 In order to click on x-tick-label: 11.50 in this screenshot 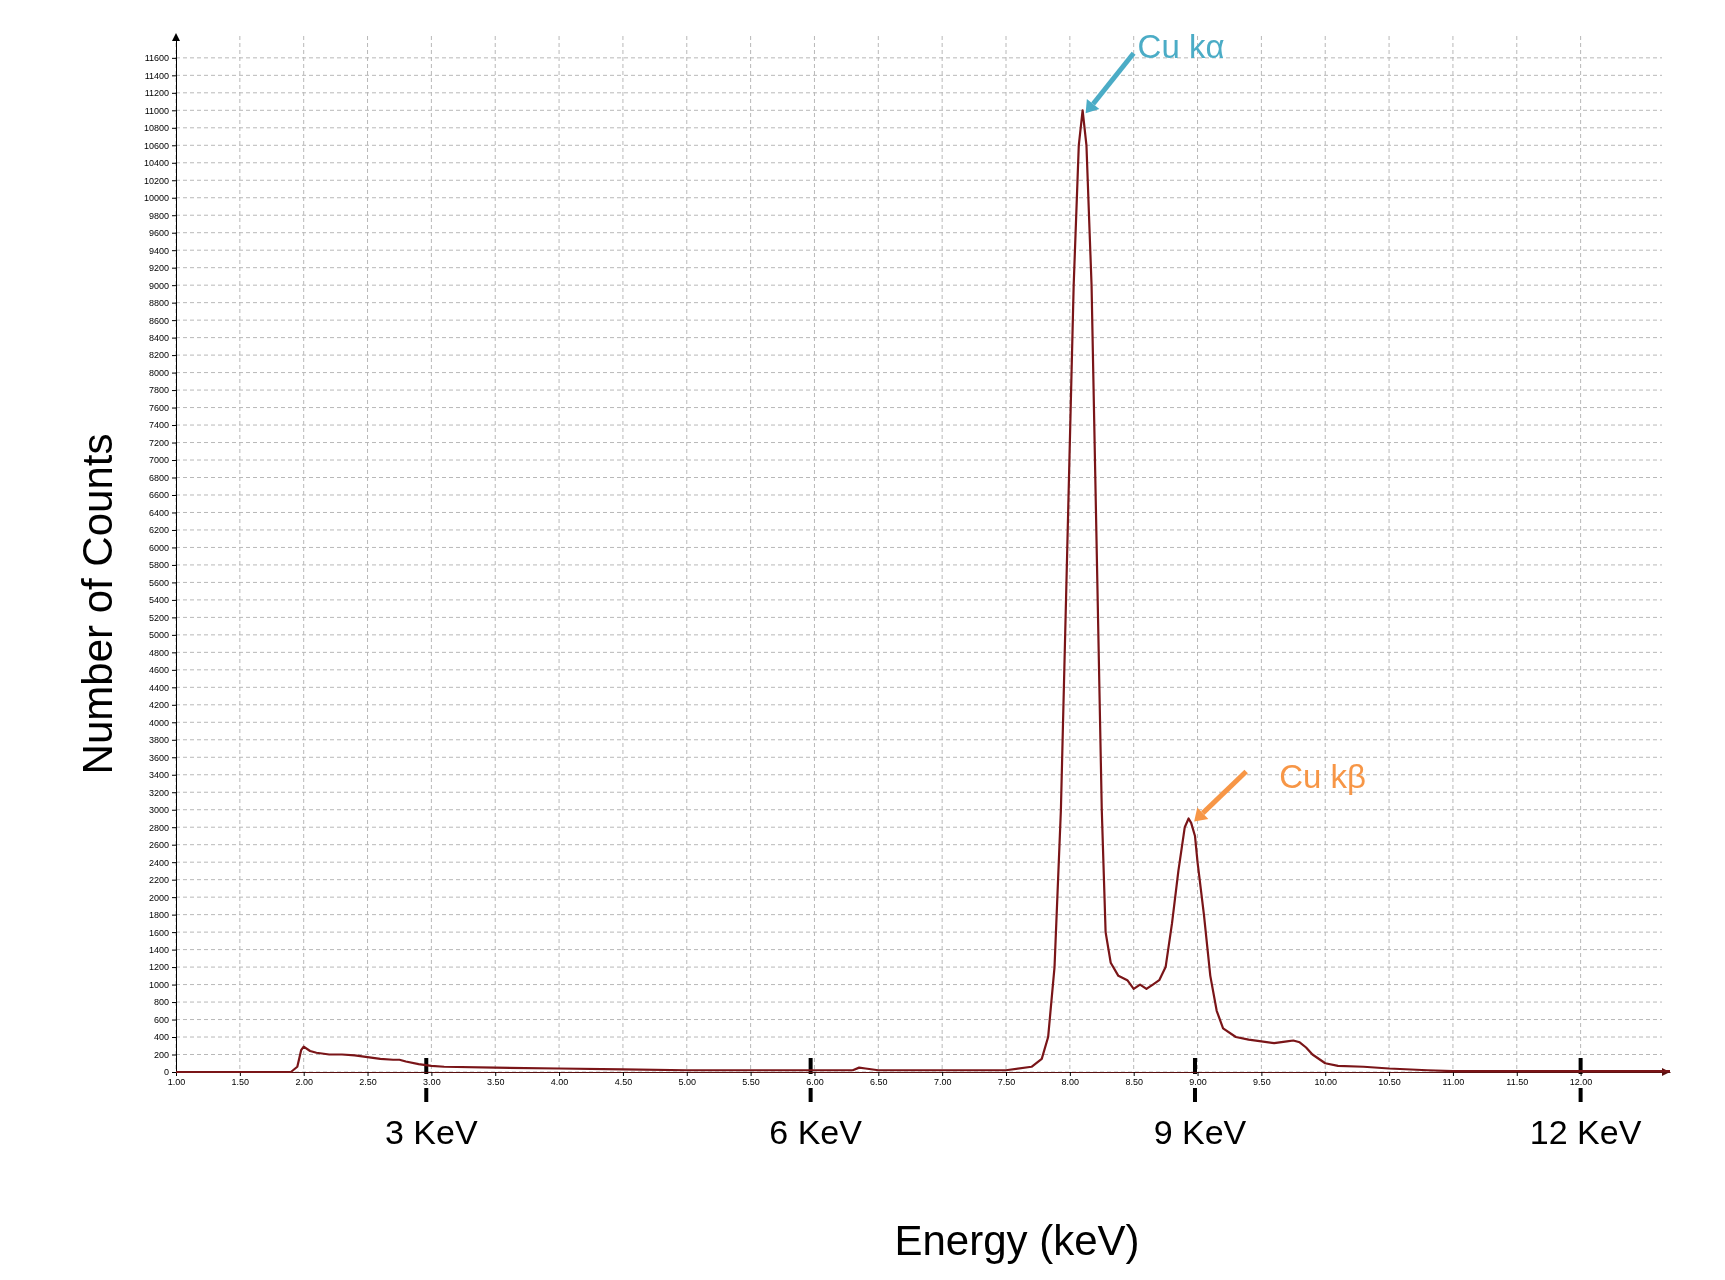, I will do `click(1517, 1082)`.